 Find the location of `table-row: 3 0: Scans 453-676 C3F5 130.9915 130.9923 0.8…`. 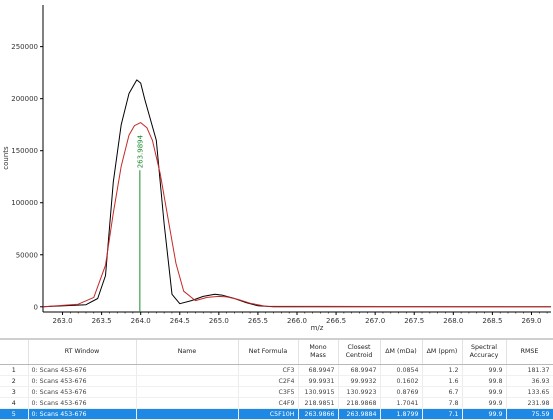

table-row: 3 0: Scans 453-676 C3F5 130.9915 130.9923 0.8… is located at coordinates (276, 392).